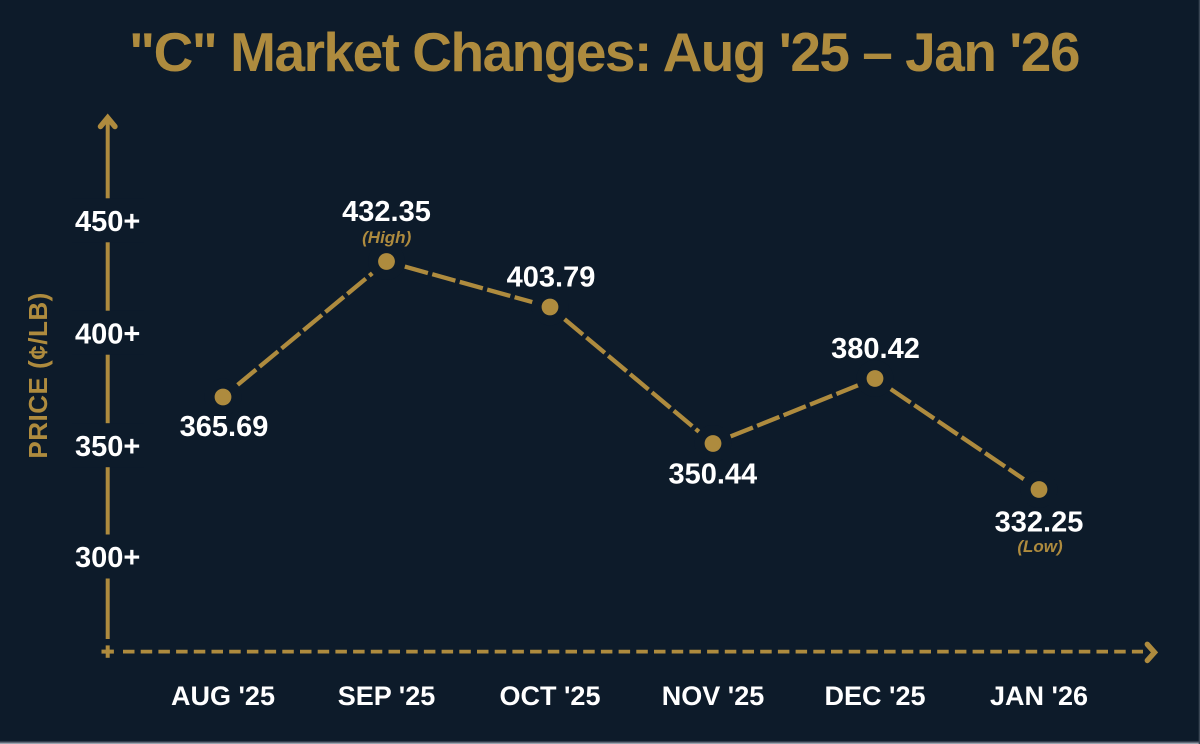  I want to click on svg-text: SEP '25, so click(387, 696).